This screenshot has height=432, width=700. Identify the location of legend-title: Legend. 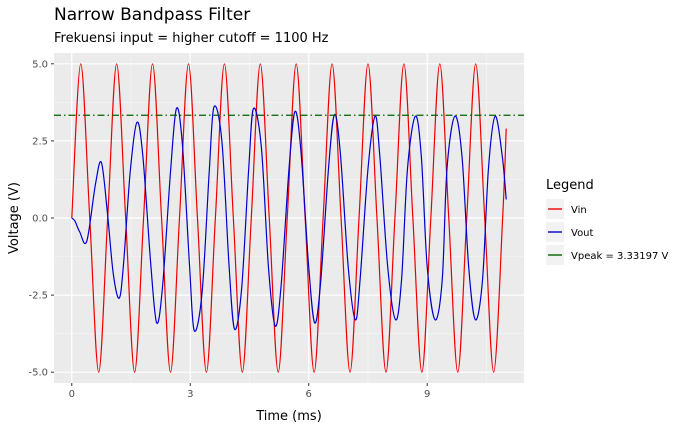
(570, 185).